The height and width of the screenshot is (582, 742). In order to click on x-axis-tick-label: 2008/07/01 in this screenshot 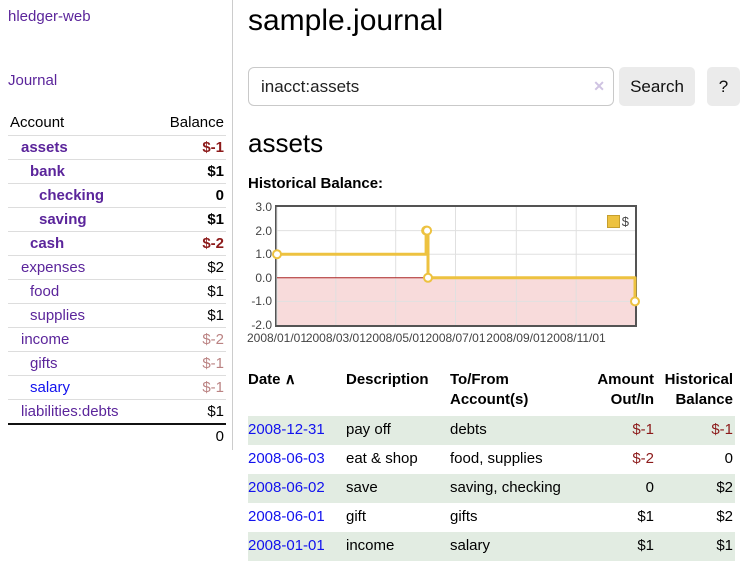, I will do `click(455, 338)`.